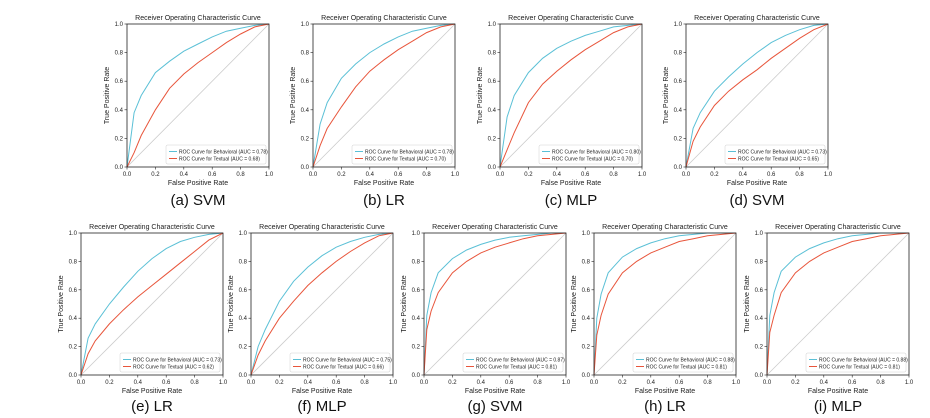 This screenshot has width=930, height=418. I want to click on panel-caption: (e) LR, so click(152, 406).